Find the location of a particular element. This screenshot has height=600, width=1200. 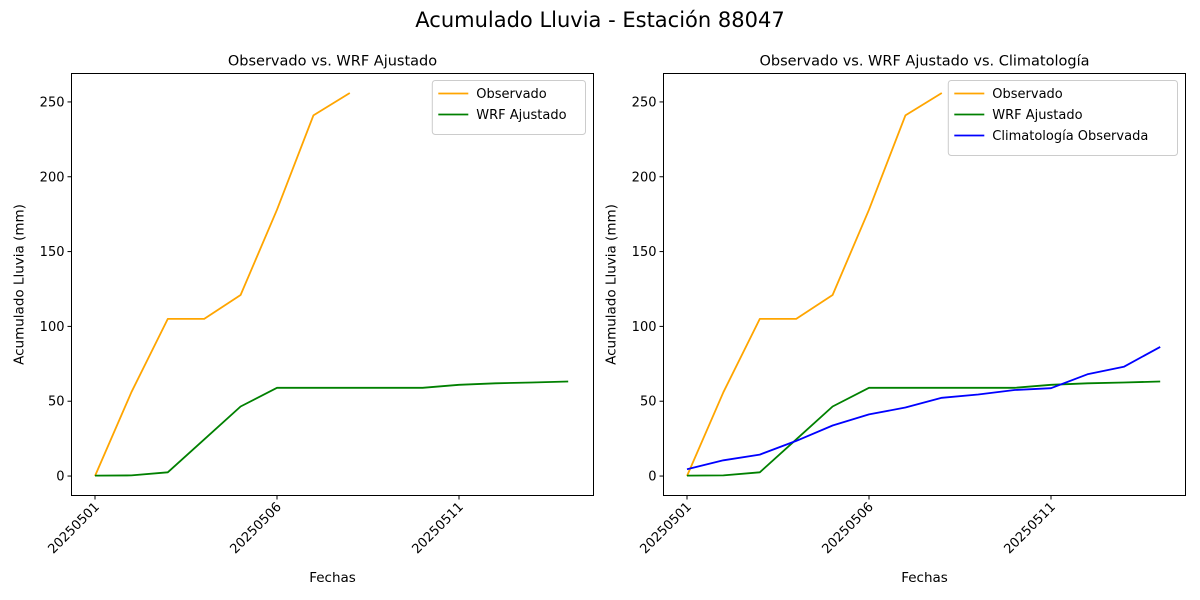

chart-title: Observado vs. WRF Ajustado is located at coordinates (332, 62).